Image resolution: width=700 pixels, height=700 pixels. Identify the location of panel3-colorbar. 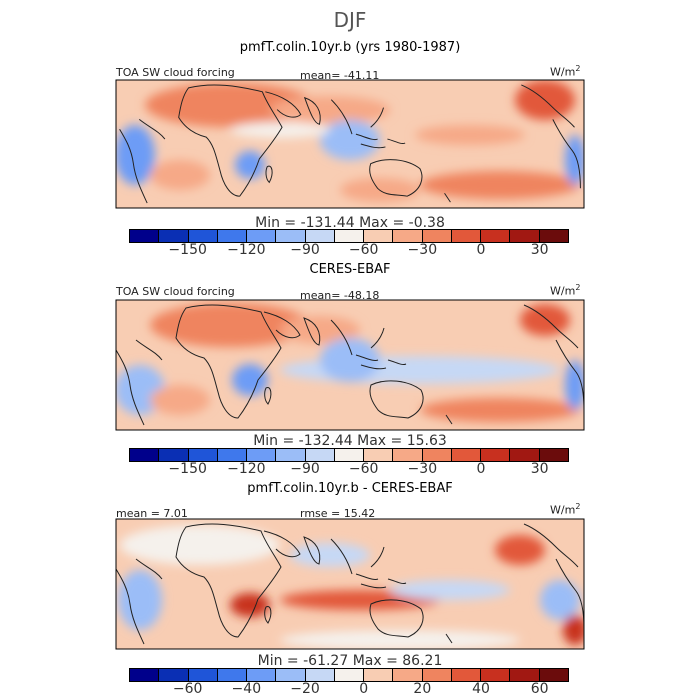
(349, 675).